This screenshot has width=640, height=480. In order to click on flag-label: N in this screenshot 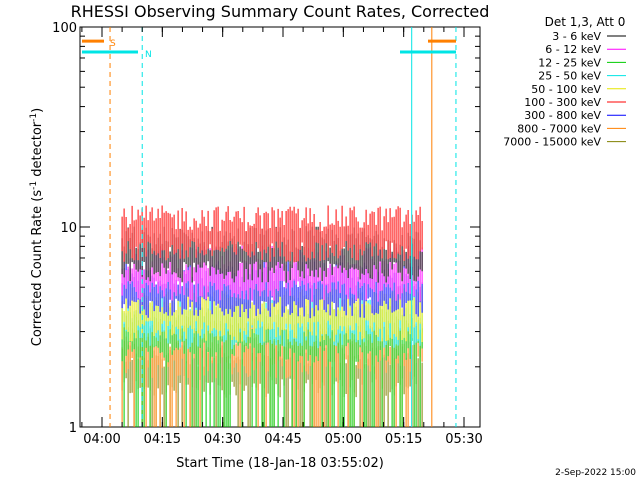, I will do `click(148, 55)`.